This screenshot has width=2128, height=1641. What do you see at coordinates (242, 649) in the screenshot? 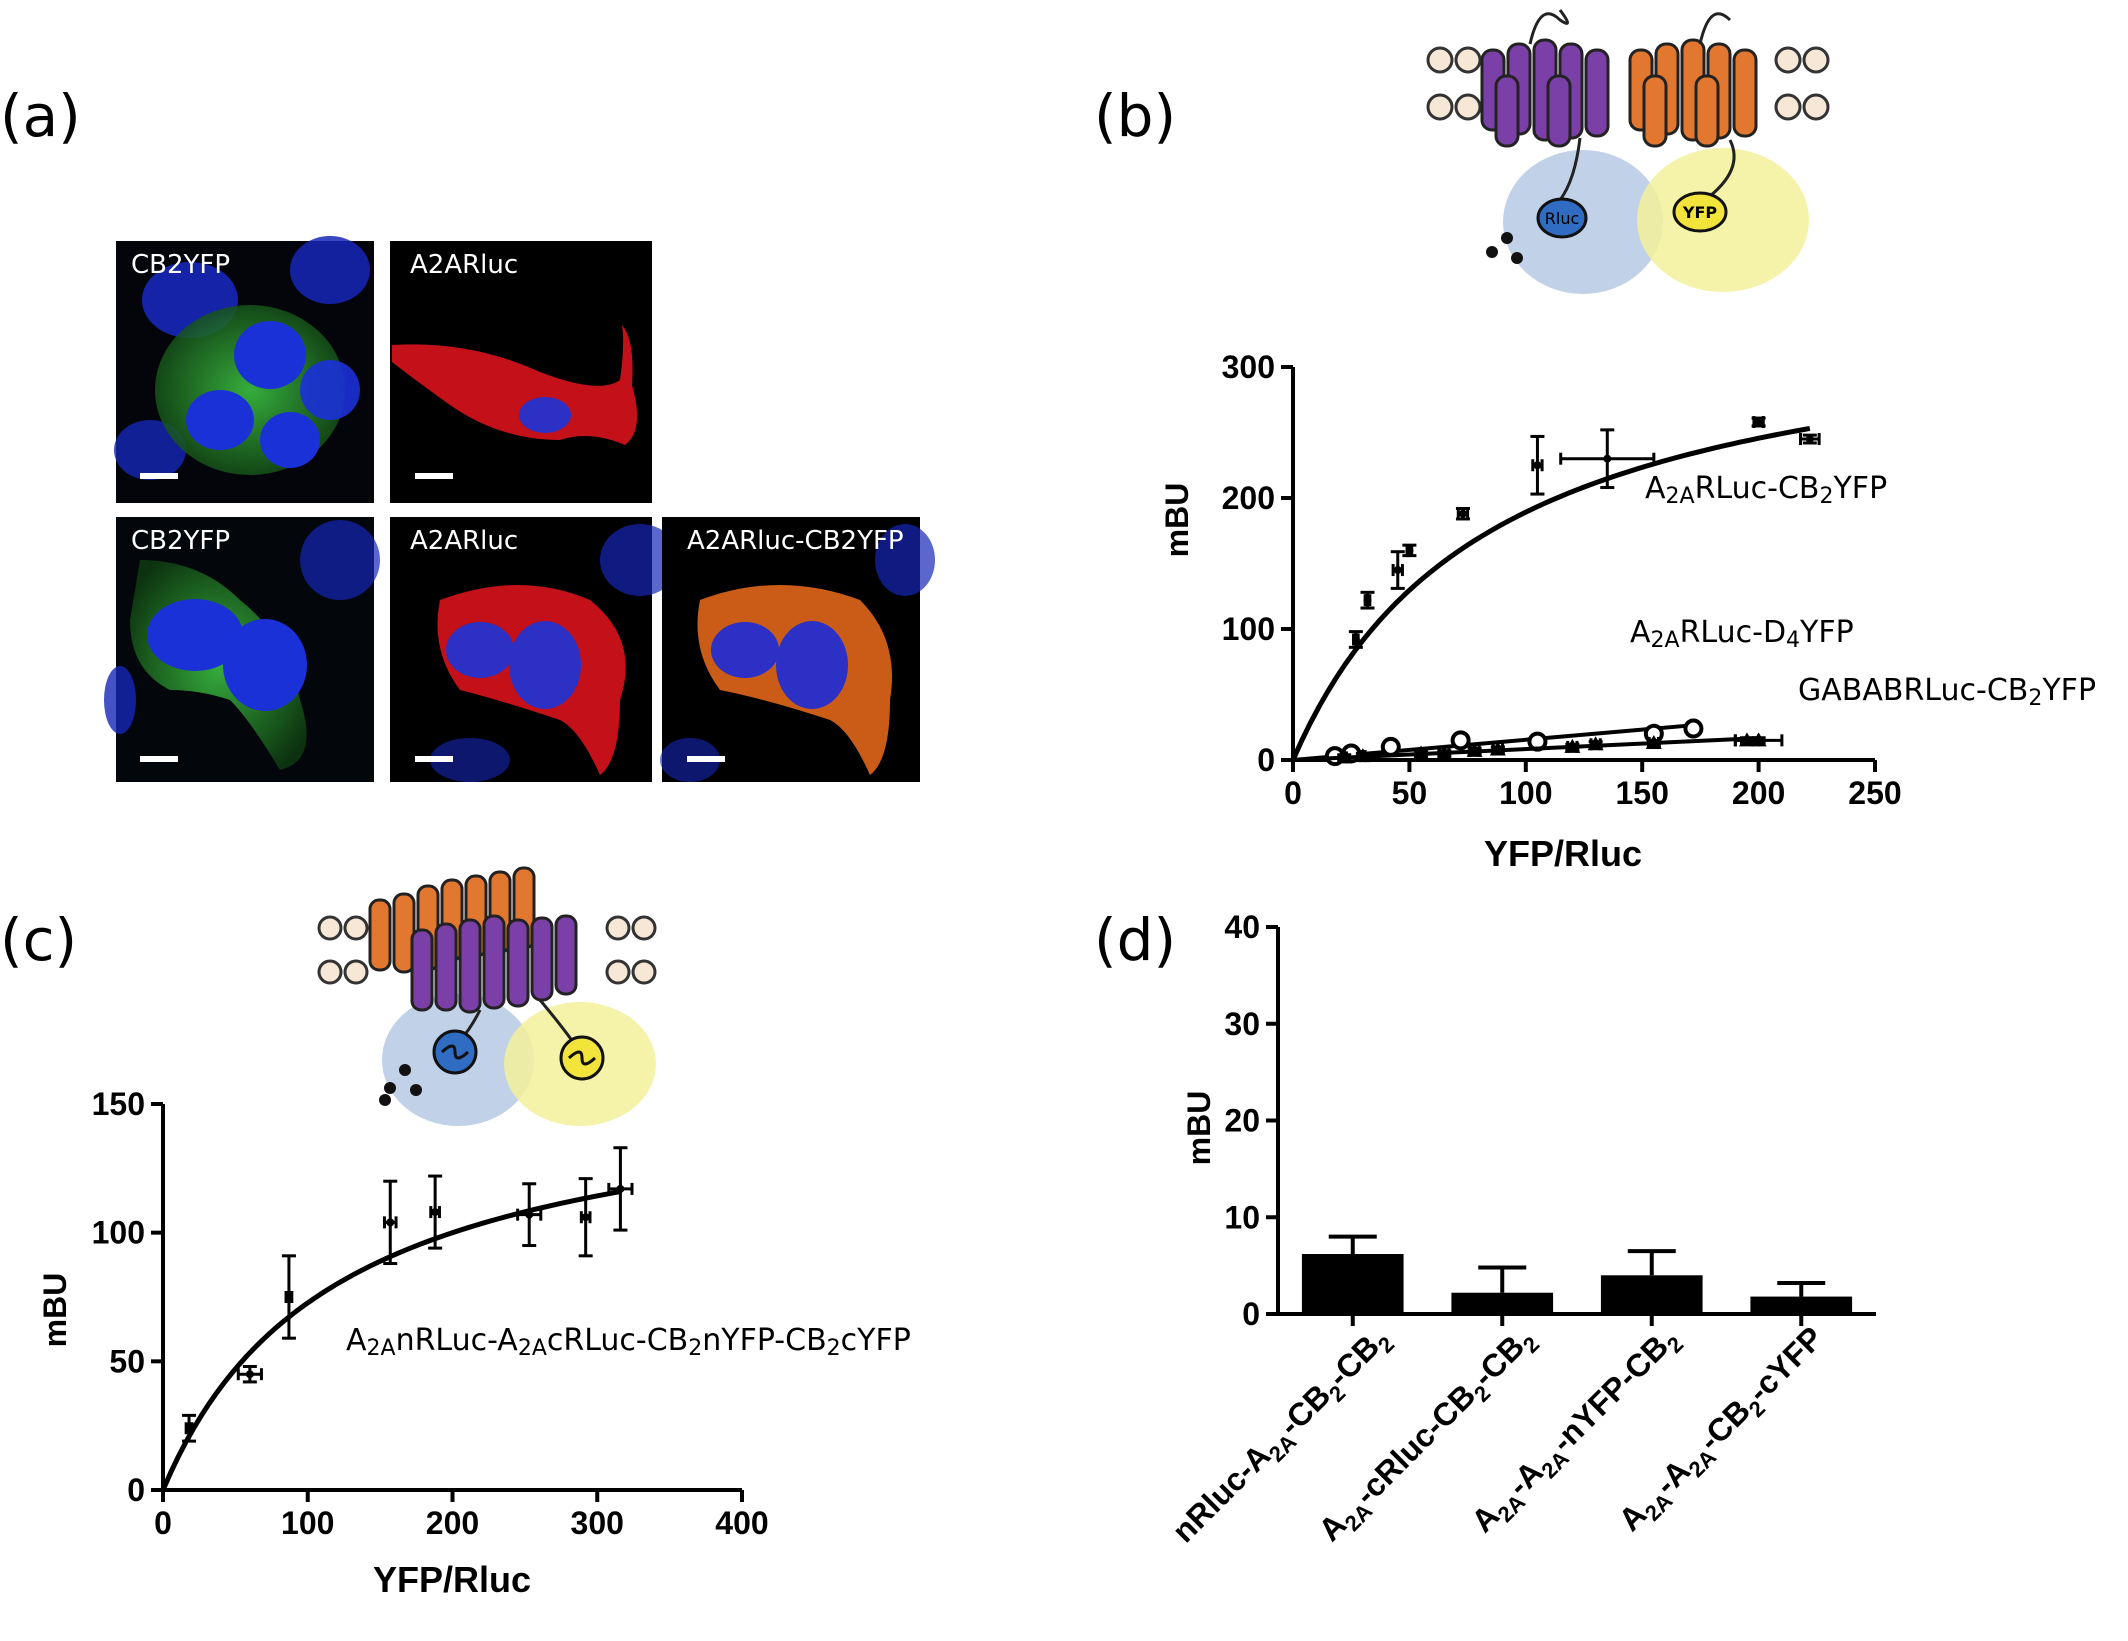
I see `micrograph-cb2yfp-bottom: CB2YFP` at bounding box center [242, 649].